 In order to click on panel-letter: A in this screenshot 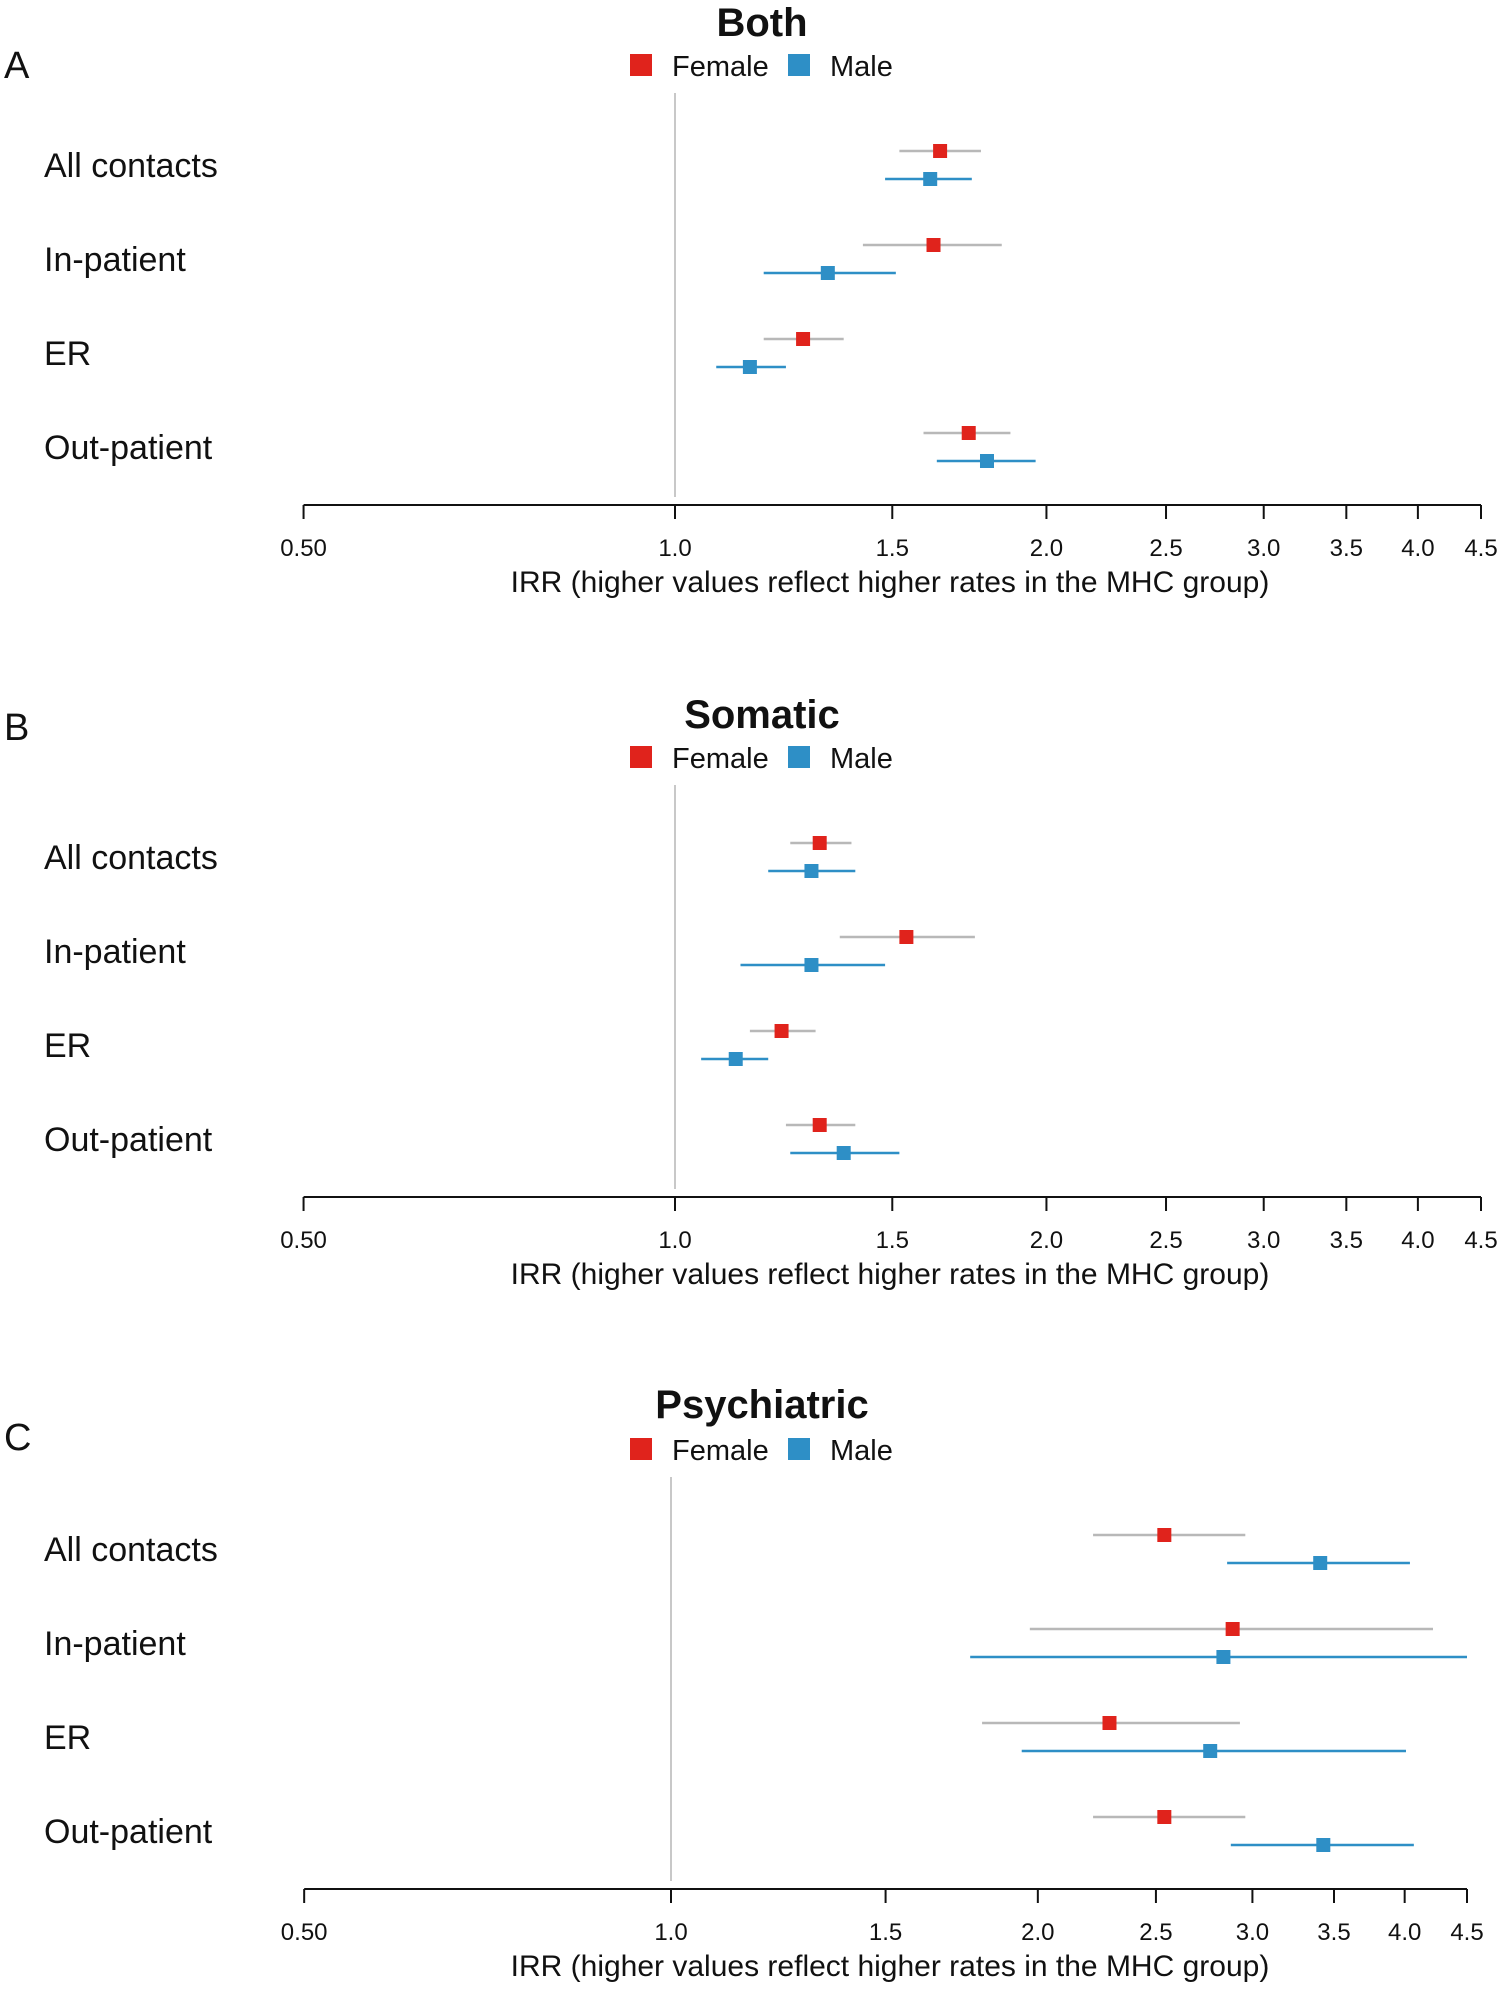, I will do `click(17, 66)`.